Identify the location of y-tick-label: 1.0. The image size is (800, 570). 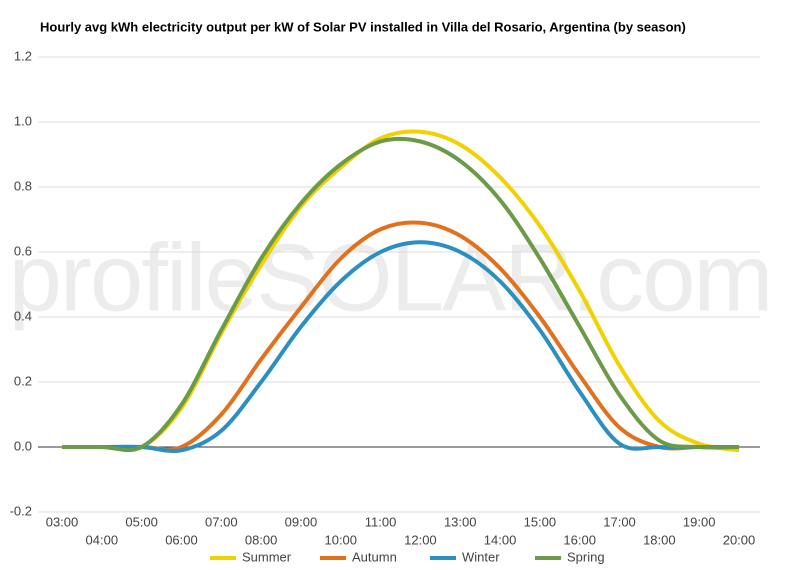
(23, 120).